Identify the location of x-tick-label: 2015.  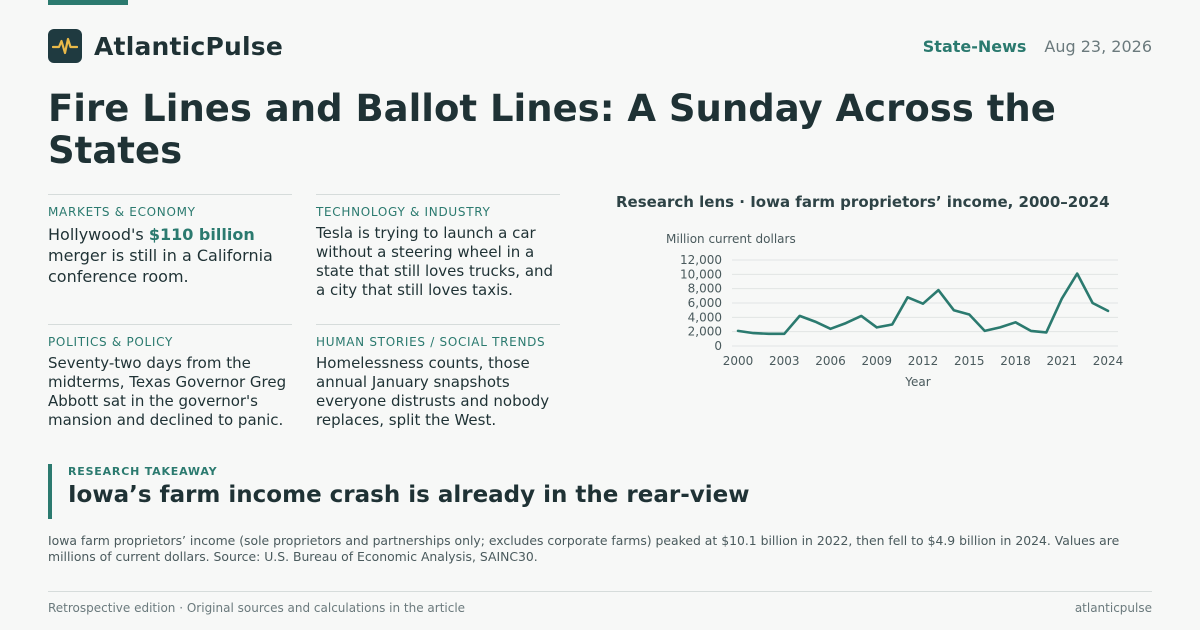
(969, 361).